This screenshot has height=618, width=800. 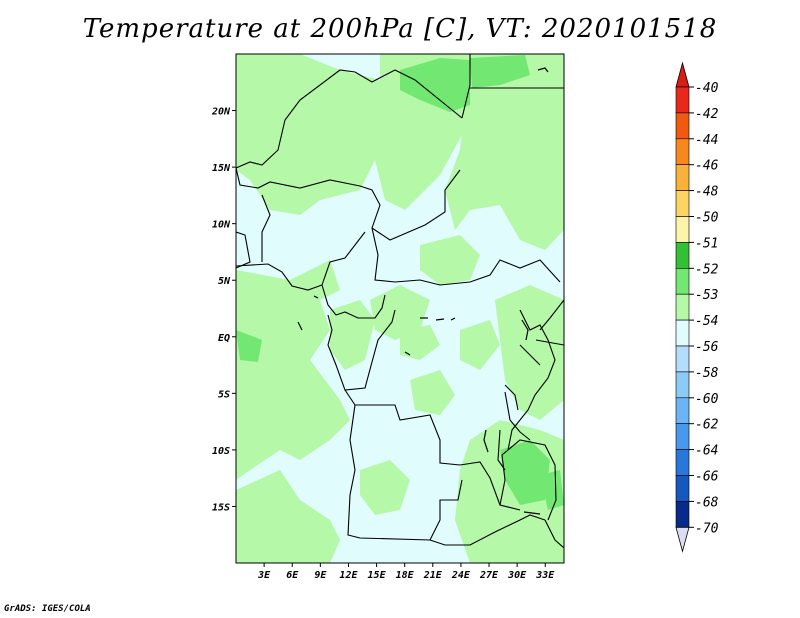 I want to click on grads-credit: GrADS: IGES/COLA, so click(x=47, y=609).